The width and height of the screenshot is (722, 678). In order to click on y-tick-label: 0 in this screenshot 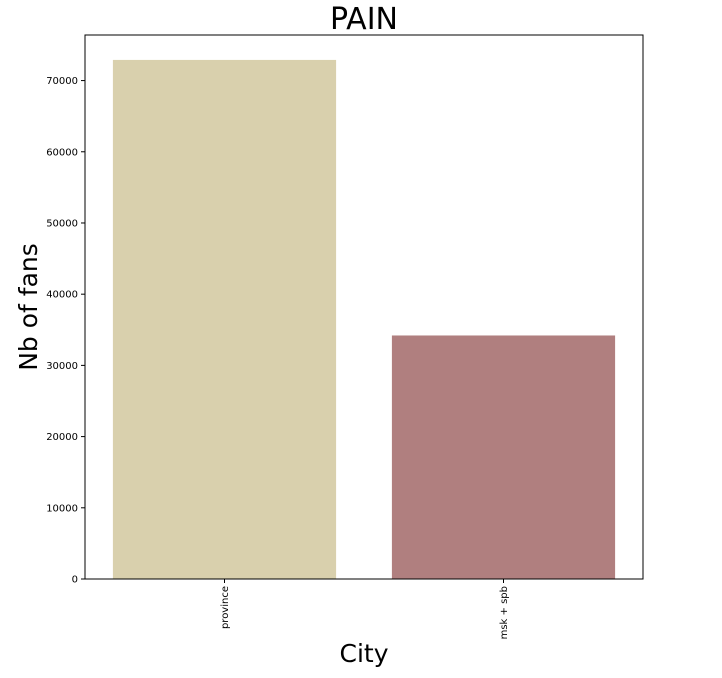, I will do `click(75, 580)`.